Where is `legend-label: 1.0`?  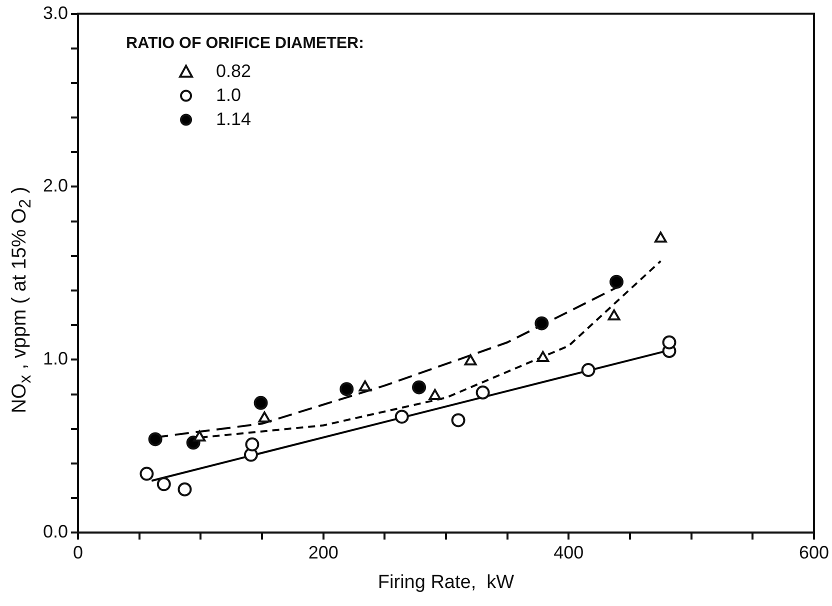
legend-label: 1.0 is located at coordinates (229, 94).